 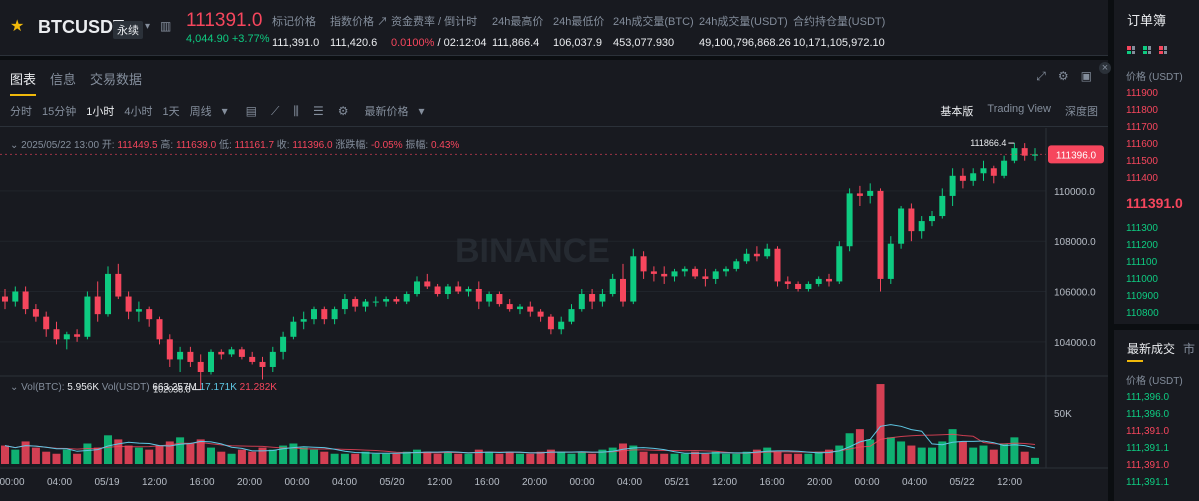 I want to click on view-basic: 基本版, so click(x=957, y=112).